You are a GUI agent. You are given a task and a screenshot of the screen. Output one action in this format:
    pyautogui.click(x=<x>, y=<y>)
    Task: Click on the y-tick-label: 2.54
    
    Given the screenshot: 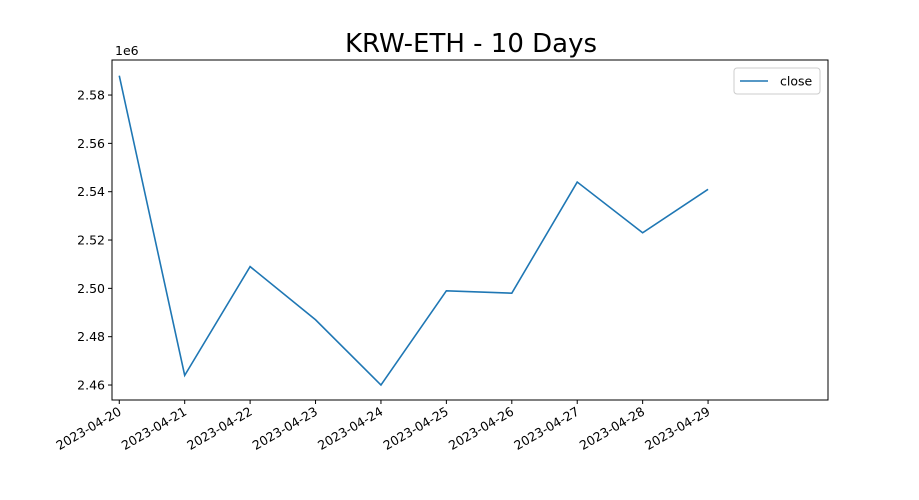 What is the action you would take?
    pyautogui.click(x=91, y=191)
    